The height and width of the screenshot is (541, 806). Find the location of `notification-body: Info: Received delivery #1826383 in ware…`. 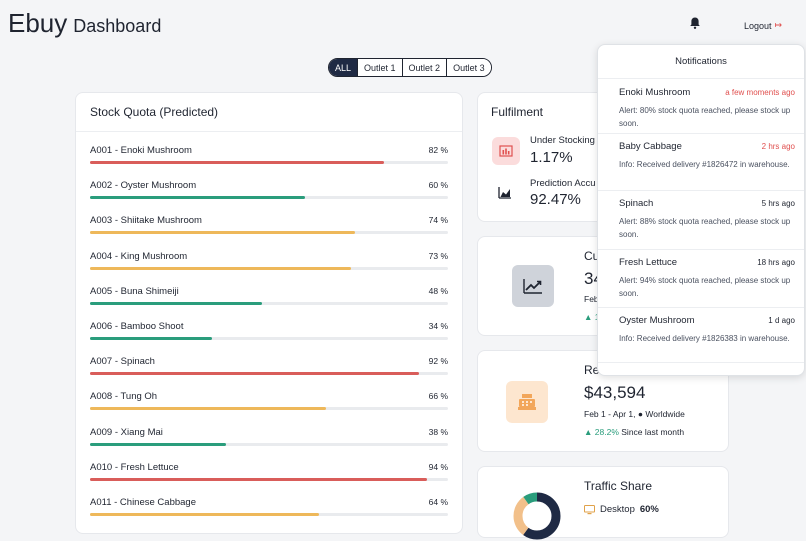

notification-body: Info: Received delivery #1826383 in ware… is located at coordinates (704, 338).